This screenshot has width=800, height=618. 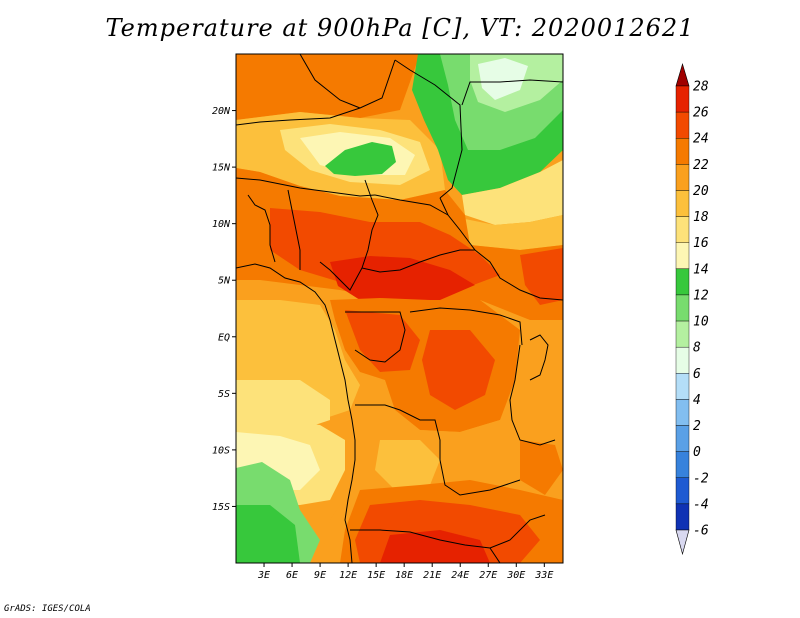 I want to click on colorbar-label: 10, so click(x=701, y=322).